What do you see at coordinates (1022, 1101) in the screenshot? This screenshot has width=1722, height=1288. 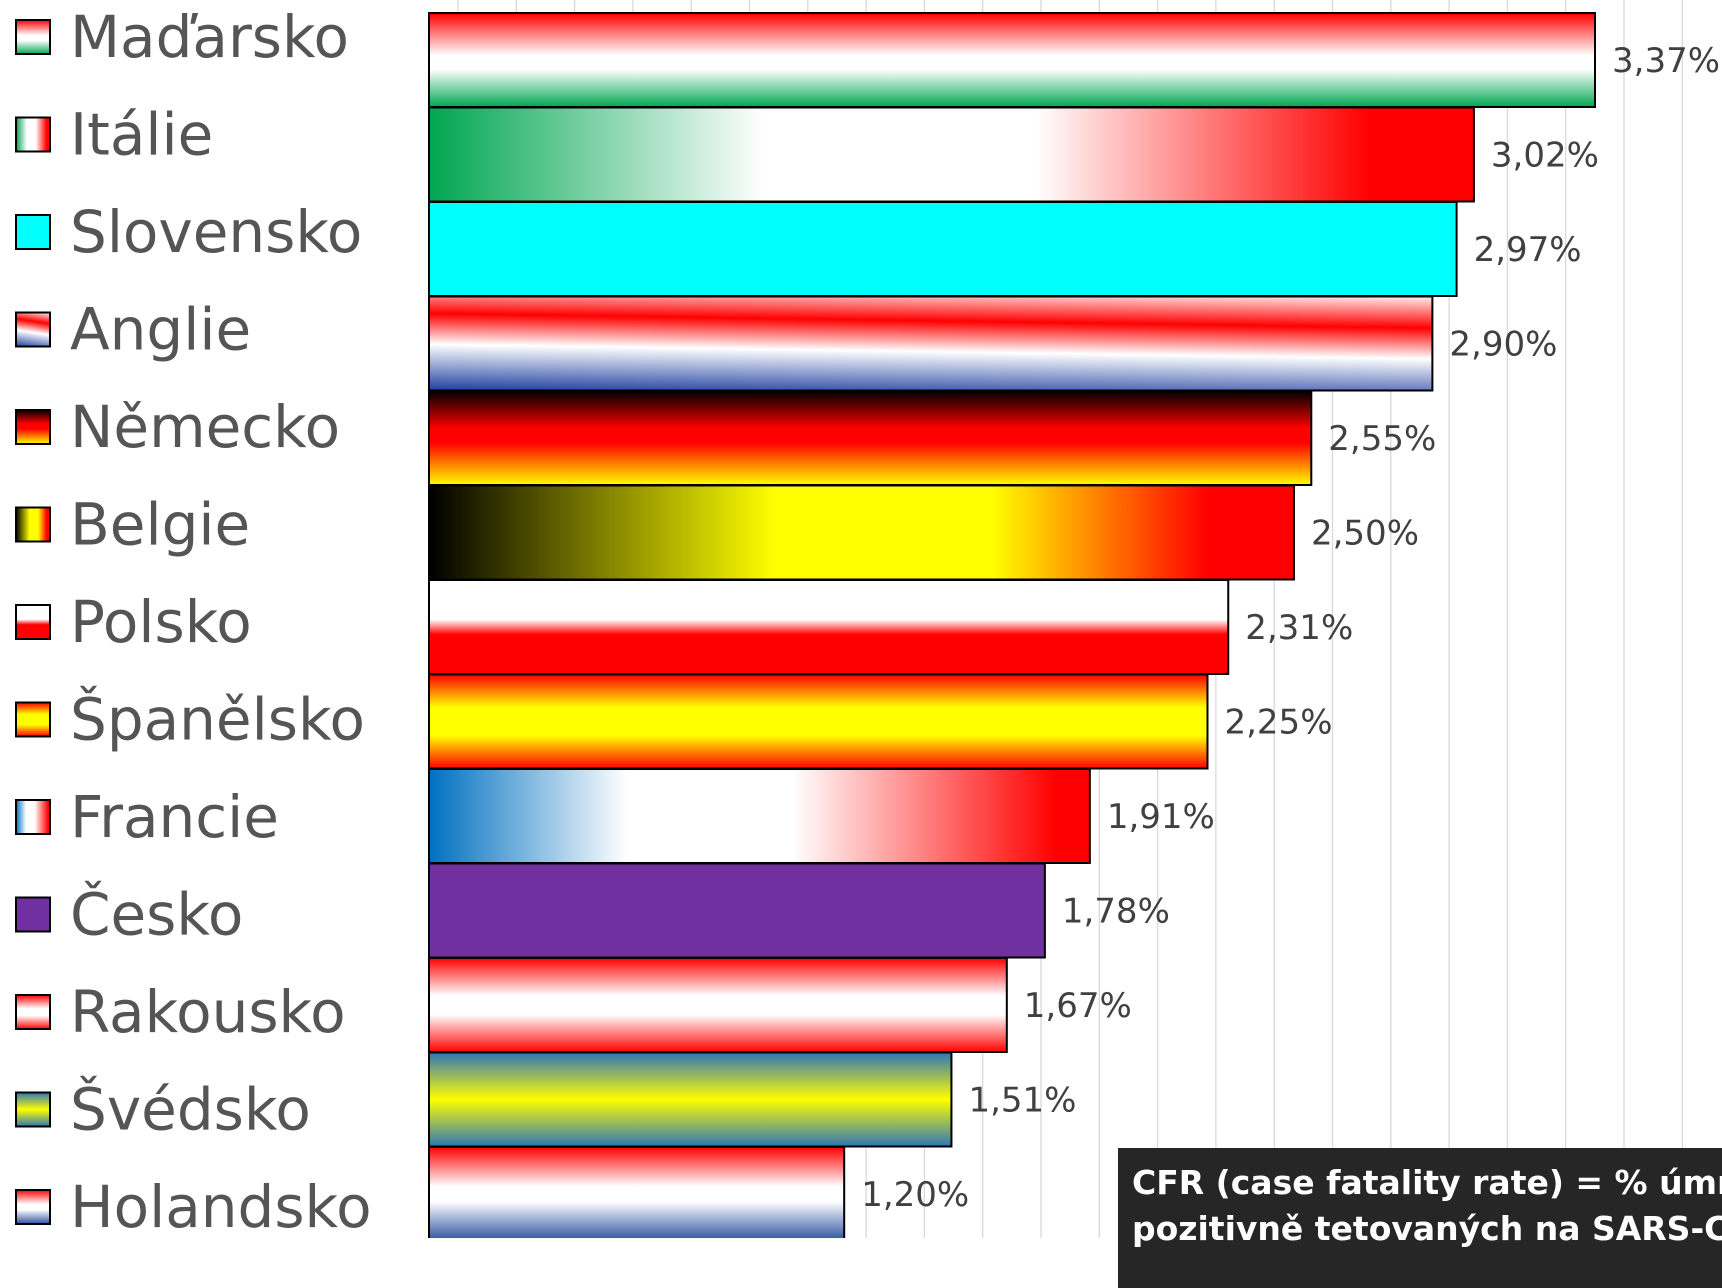 I see `value-label-11: 1,51%` at bounding box center [1022, 1101].